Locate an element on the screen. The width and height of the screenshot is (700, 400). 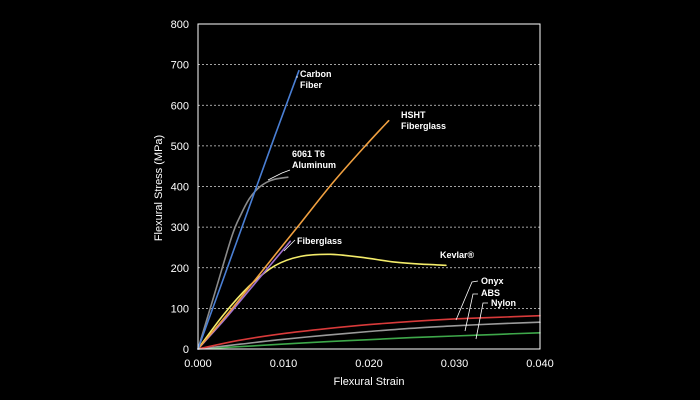
label-leader-nylon is located at coordinates (481, 321).